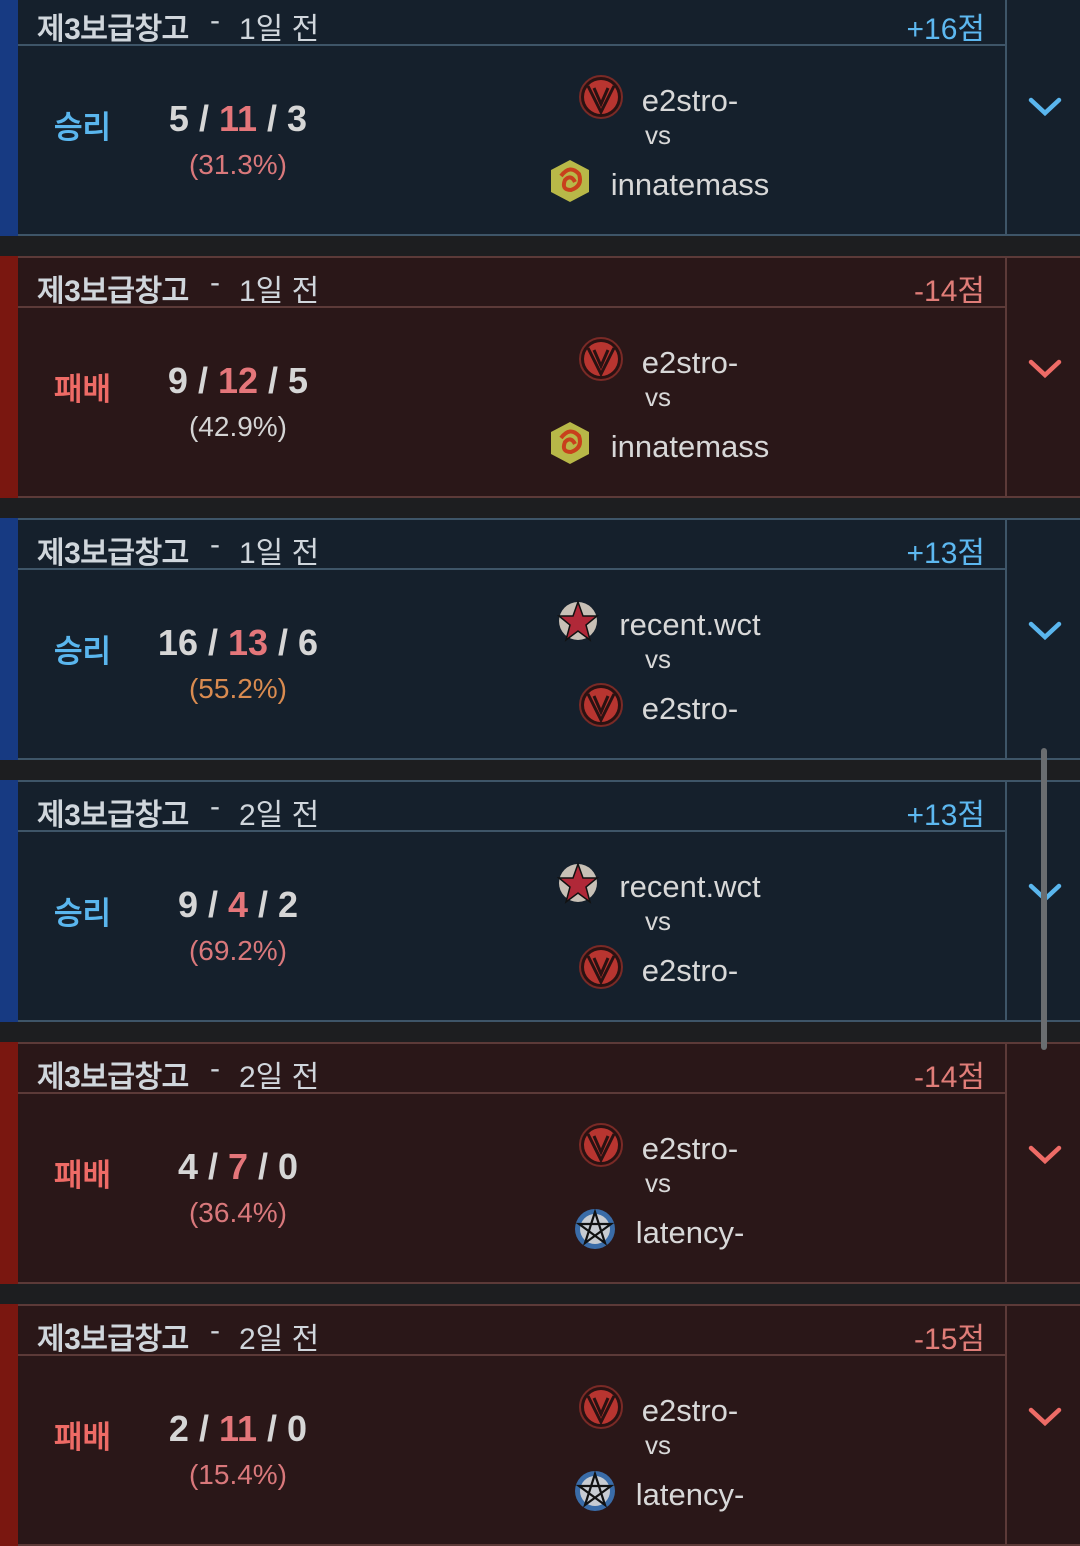 The height and width of the screenshot is (1546, 1080). Describe the element at coordinates (578, 887) in the screenshot. I see `star-emblem-icon` at that location.